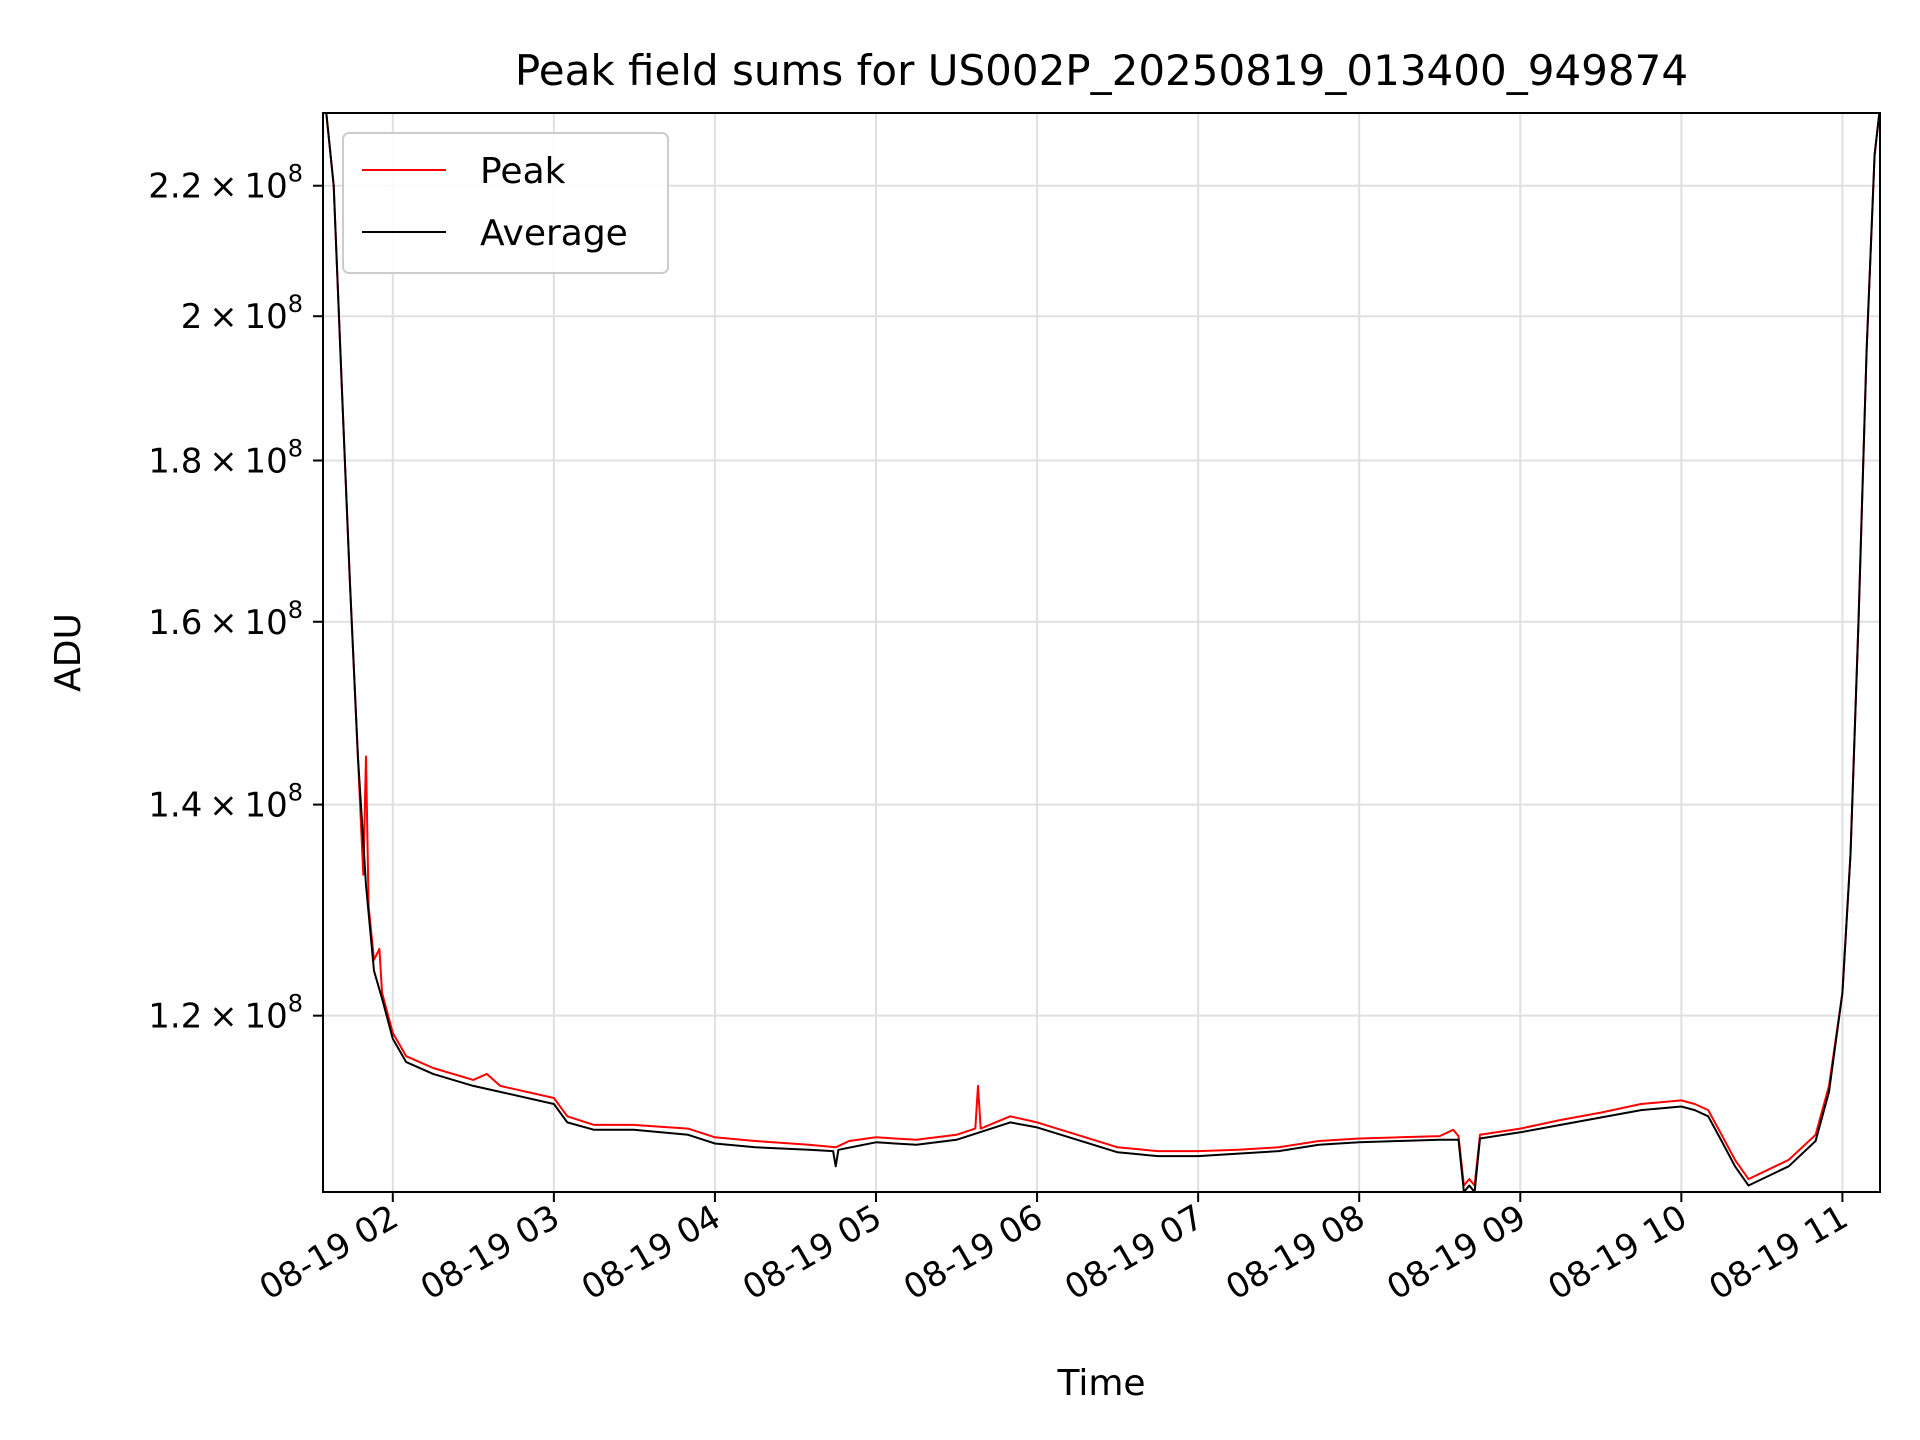  I want to click on legend: Peak Average, so click(505, 203).